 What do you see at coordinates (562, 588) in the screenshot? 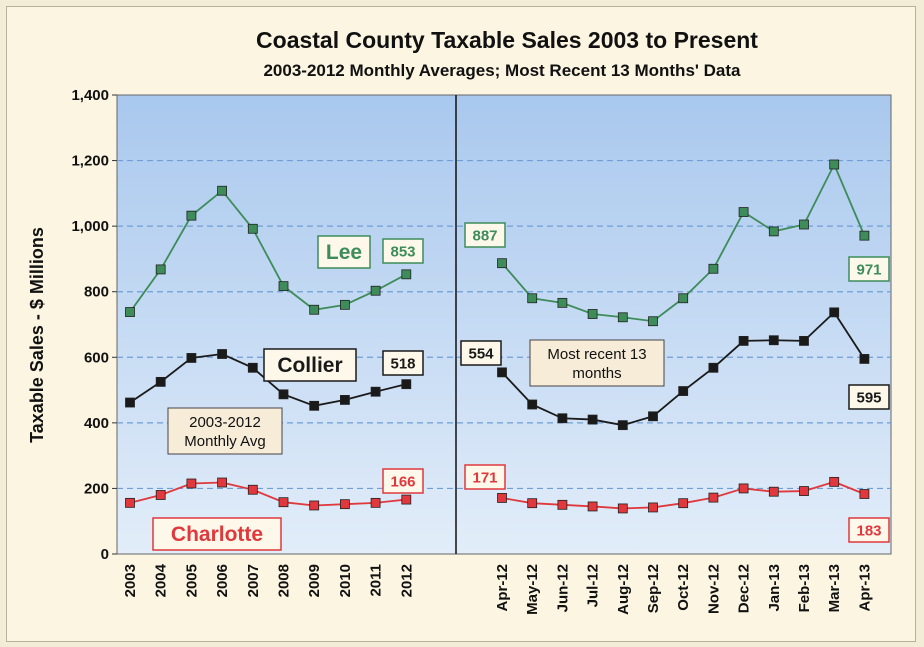
I see `x-tick-label: Jun-12` at bounding box center [562, 588].